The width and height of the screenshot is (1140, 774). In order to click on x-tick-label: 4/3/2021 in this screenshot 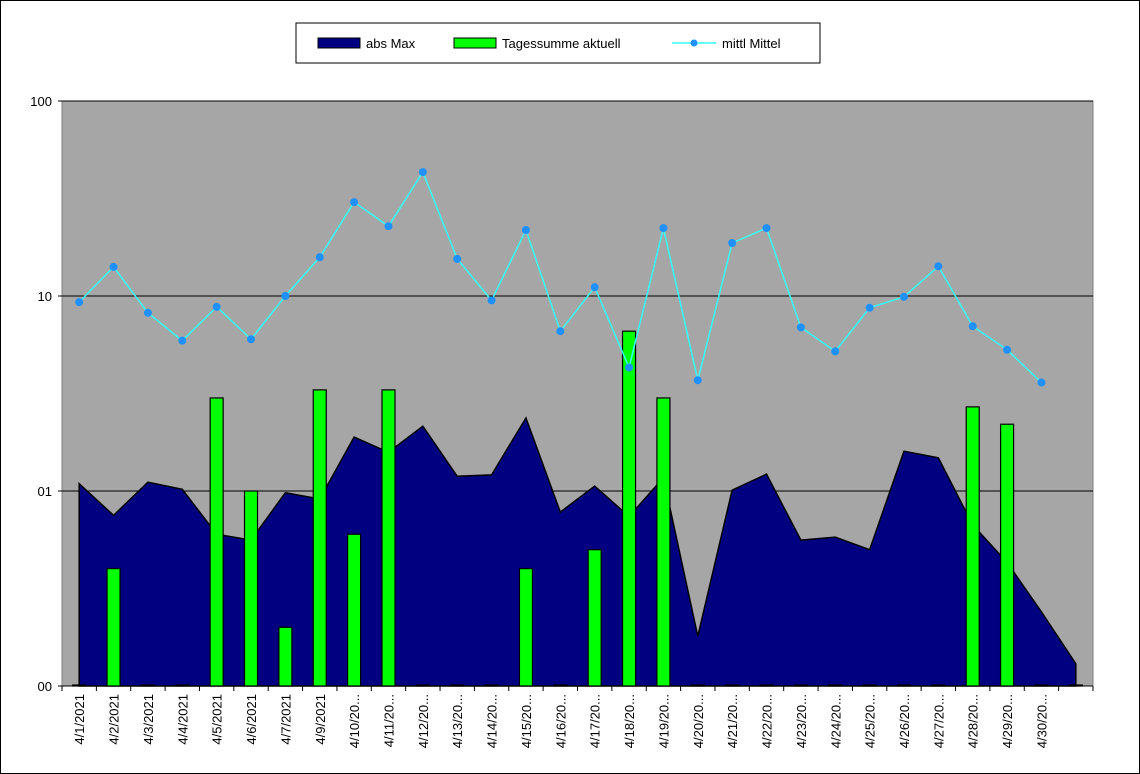, I will do `click(148, 719)`.